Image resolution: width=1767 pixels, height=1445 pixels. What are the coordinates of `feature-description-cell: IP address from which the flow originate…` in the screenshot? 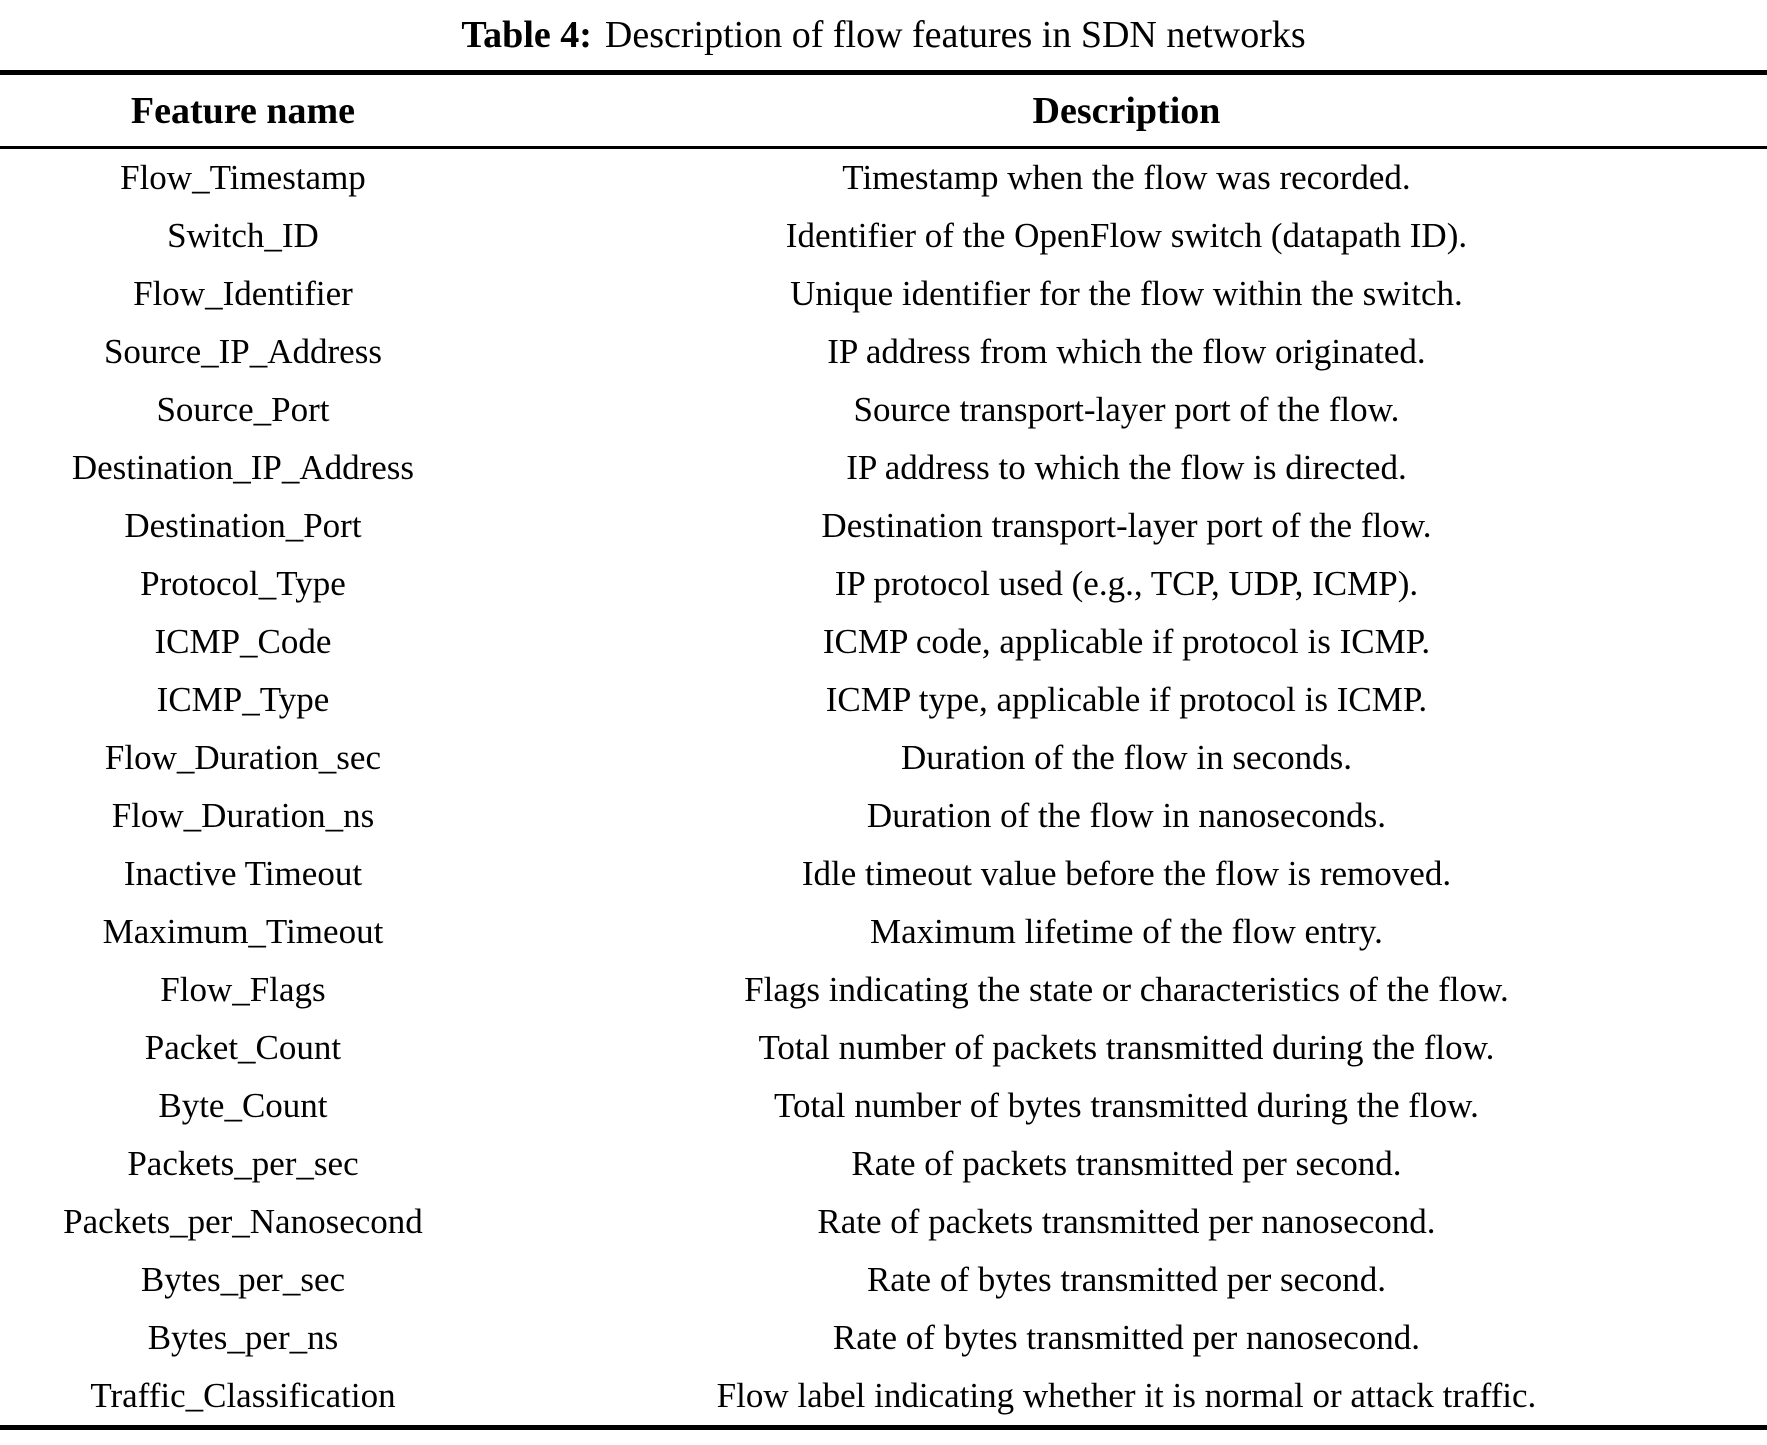 It's located at (1126, 351).